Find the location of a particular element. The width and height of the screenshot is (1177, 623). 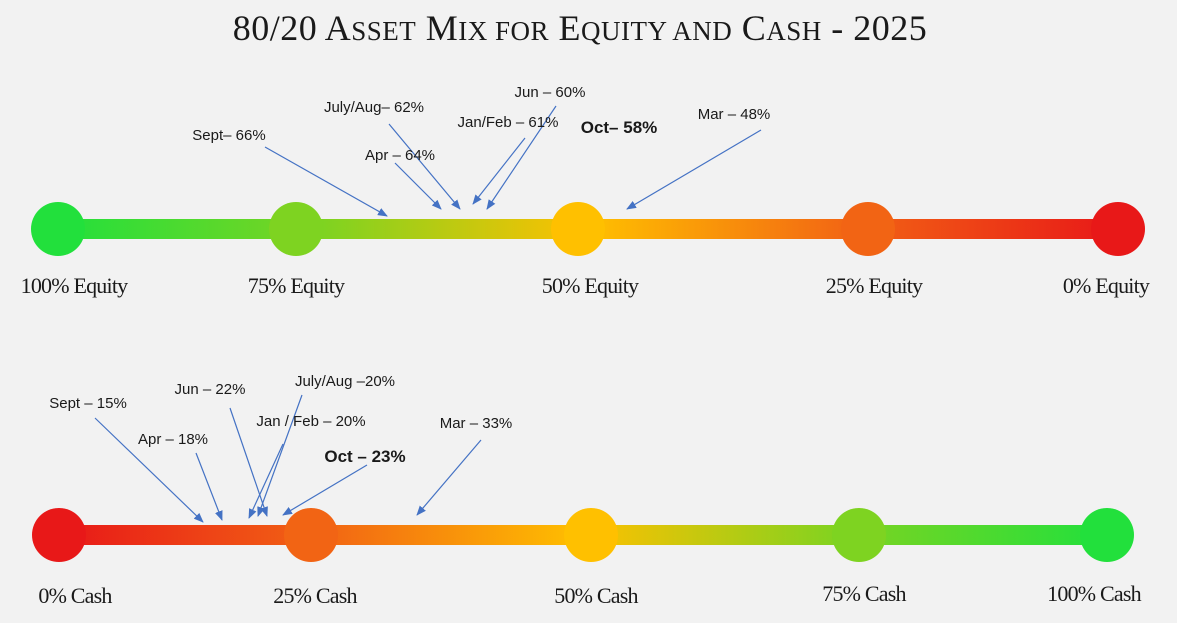

cash-annotation-oct: Oct – 23% is located at coordinates (364, 456).